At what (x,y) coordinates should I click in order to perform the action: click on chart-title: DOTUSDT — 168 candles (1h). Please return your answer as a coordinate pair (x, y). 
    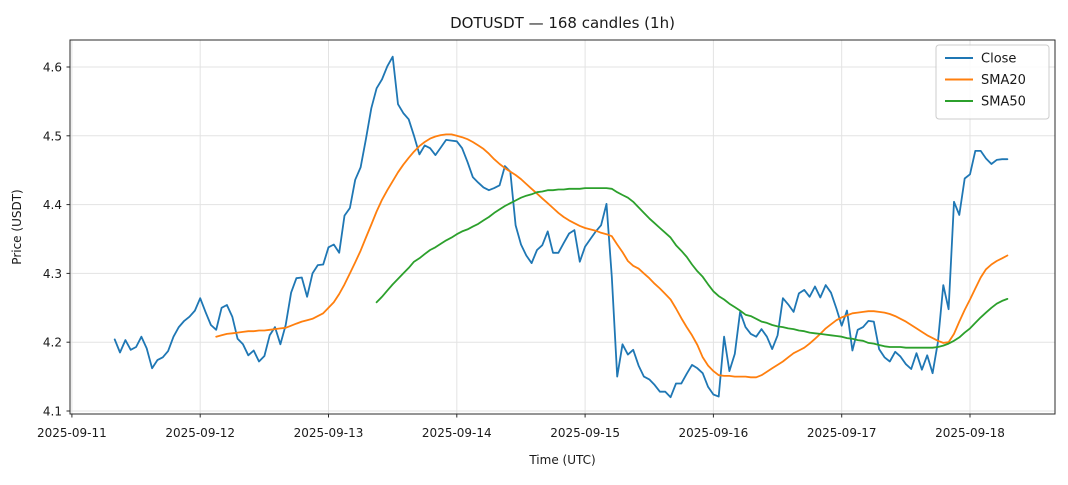
    Looking at the image, I should click on (562, 23).